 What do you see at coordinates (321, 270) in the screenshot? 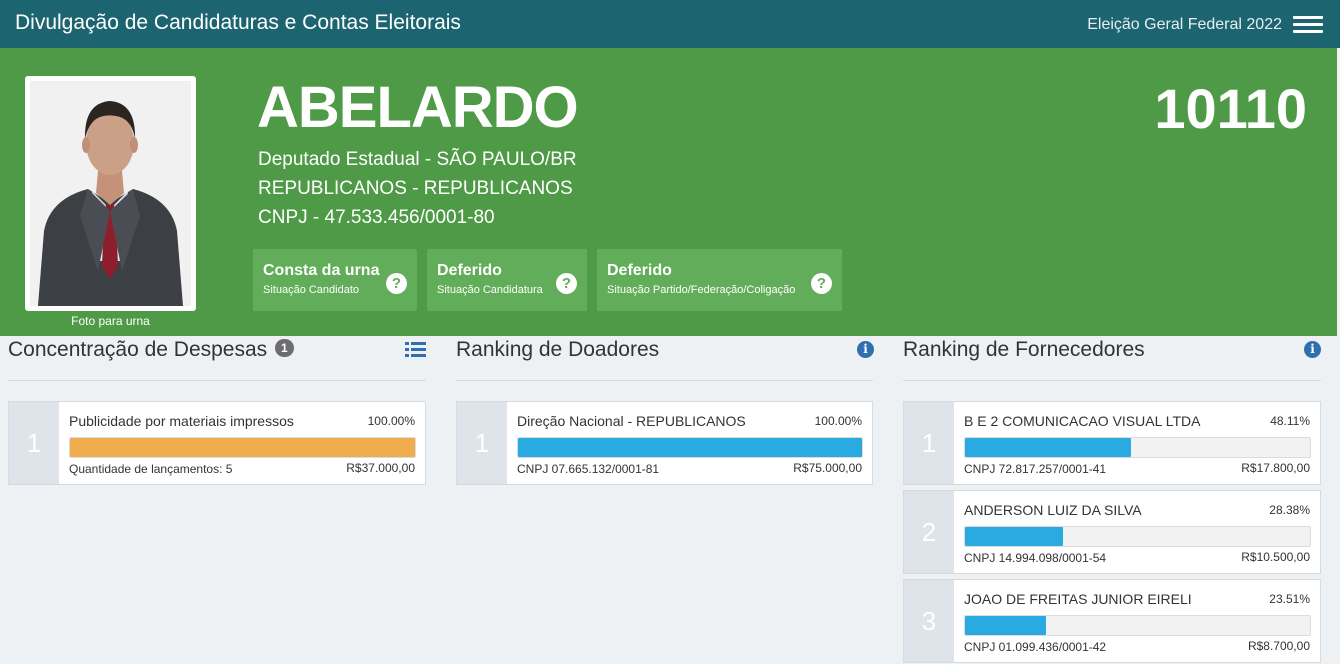
I see `status-main: Consta da urna` at bounding box center [321, 270].